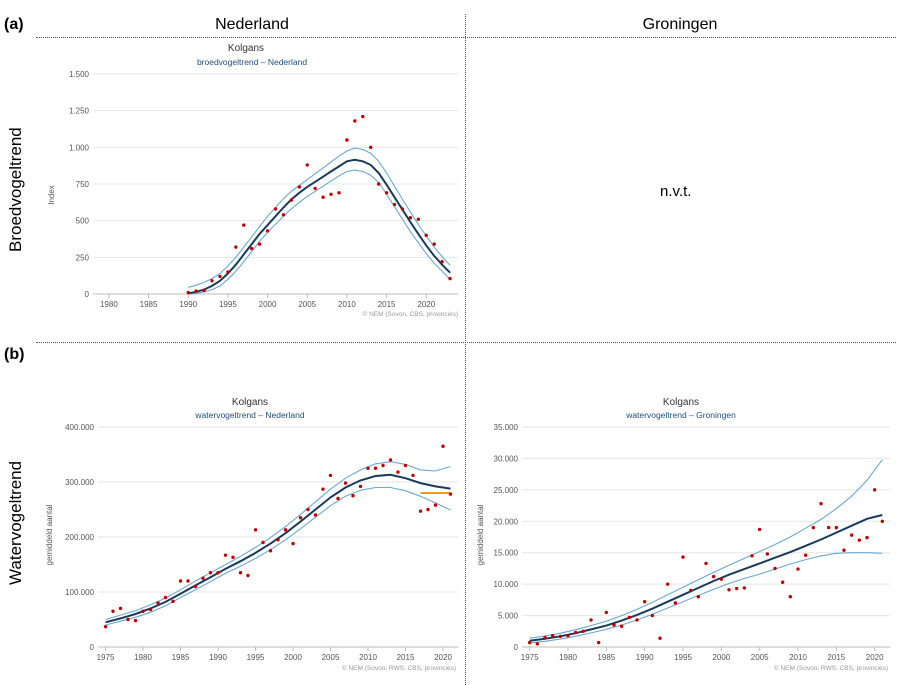  Describe the element at coordinates (331, 657) in the screenshot. I see `x-tick-label: 2005` at that location.